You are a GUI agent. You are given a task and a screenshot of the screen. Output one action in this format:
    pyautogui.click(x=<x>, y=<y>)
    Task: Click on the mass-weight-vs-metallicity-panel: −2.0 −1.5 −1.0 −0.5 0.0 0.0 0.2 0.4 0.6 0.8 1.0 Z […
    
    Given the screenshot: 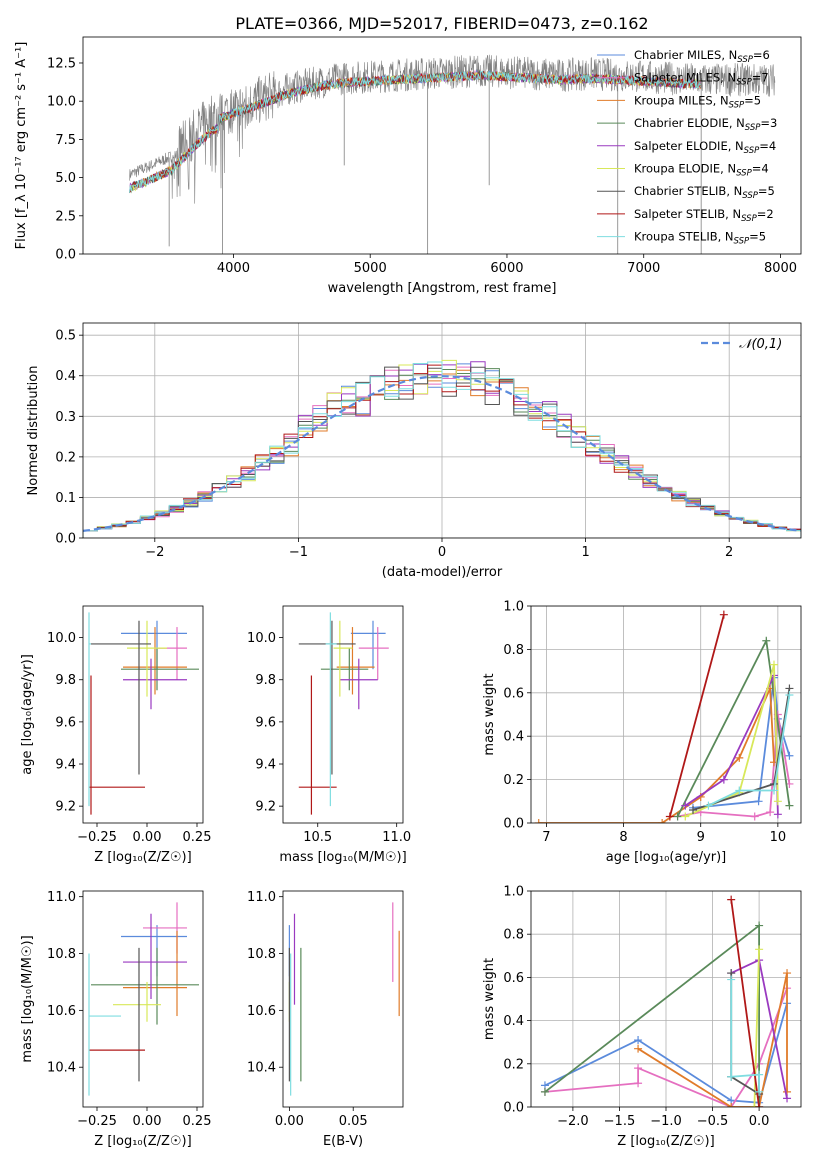 What is the action you would take?
    pyautogui.click(x=642, y=1017)
    